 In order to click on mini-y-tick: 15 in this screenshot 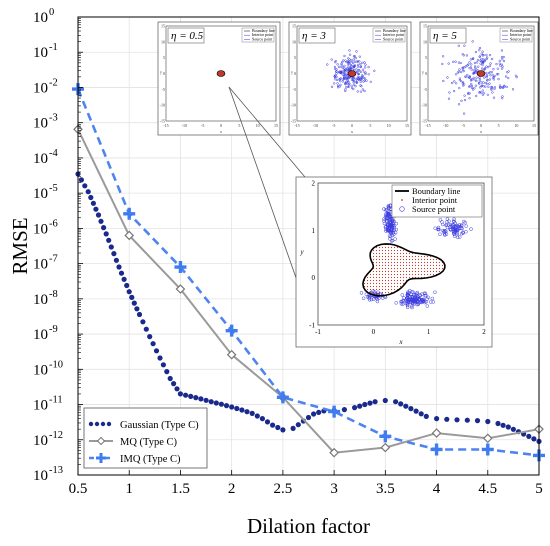, I will do `click(425, 26)`.